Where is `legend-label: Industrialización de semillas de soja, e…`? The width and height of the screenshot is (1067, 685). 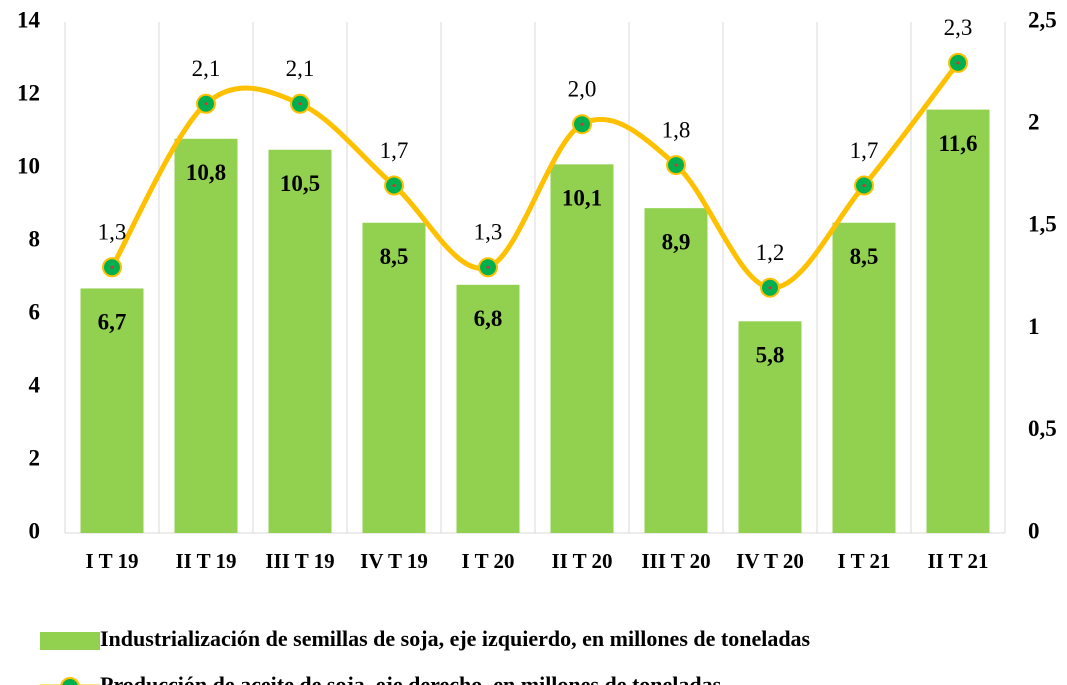 legend-label: Industrialización de semillas de soja, e… is located at coordinates (455, 638).